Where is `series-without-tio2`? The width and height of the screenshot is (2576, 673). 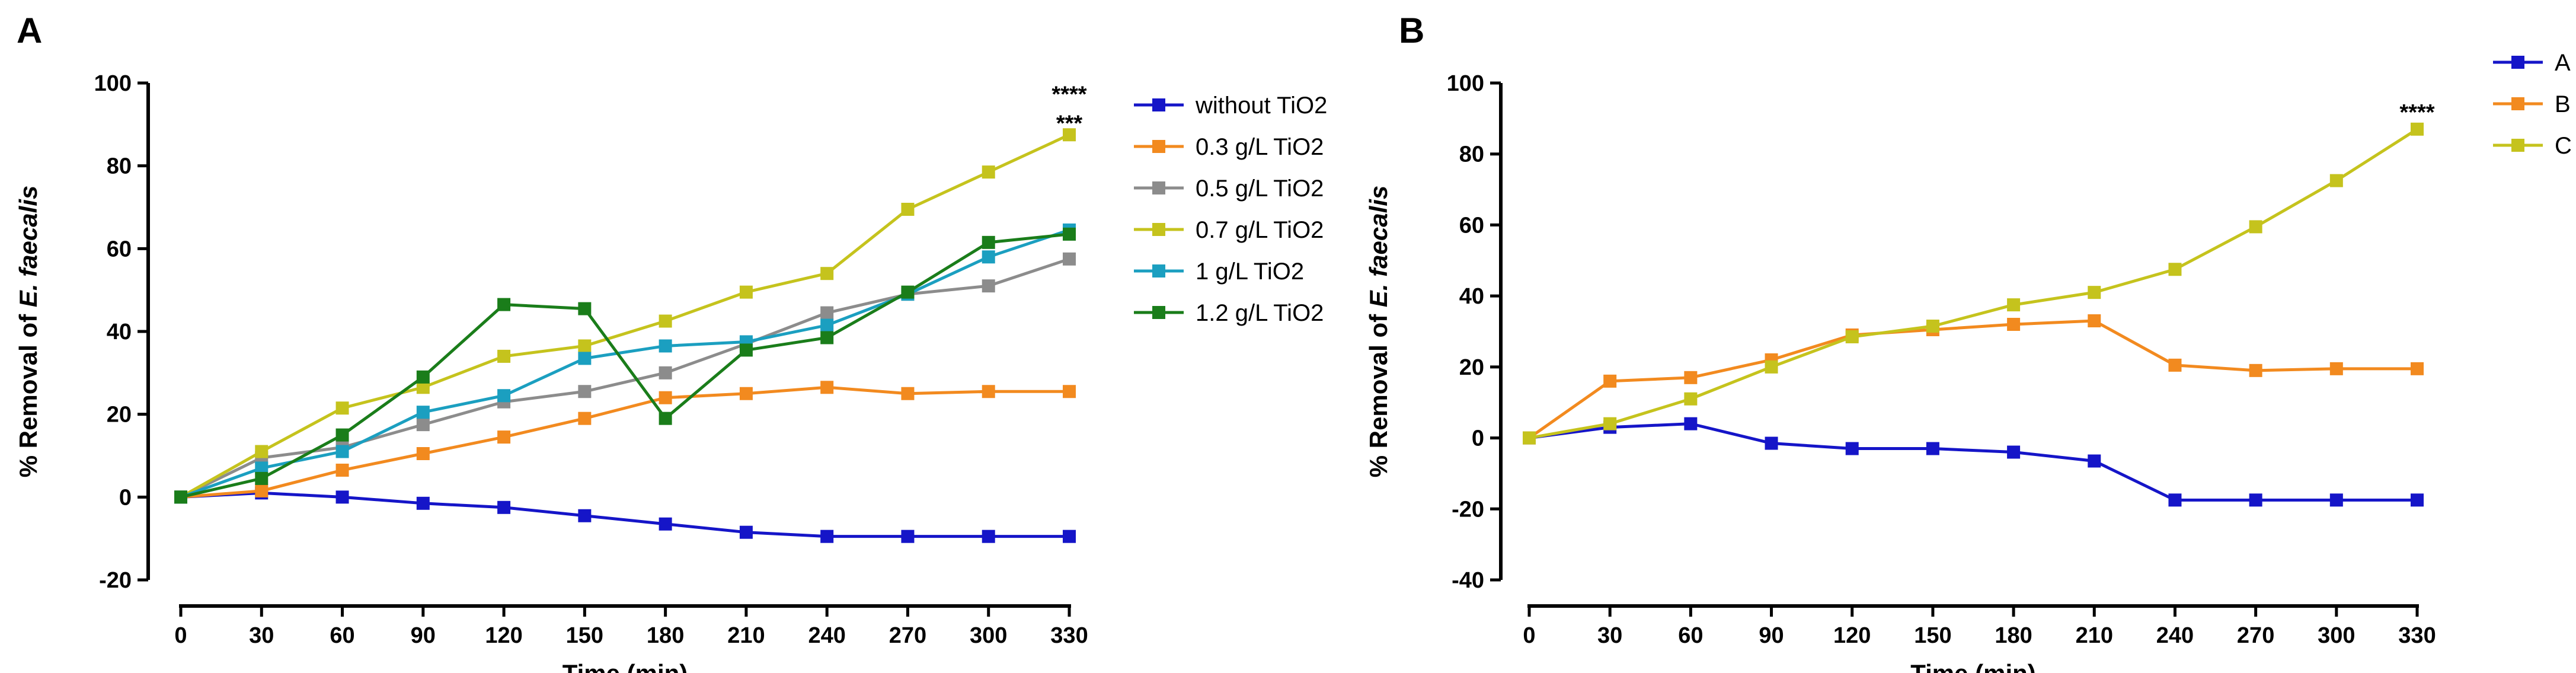 series-without-tio2 is located at coordinates (625, 514).